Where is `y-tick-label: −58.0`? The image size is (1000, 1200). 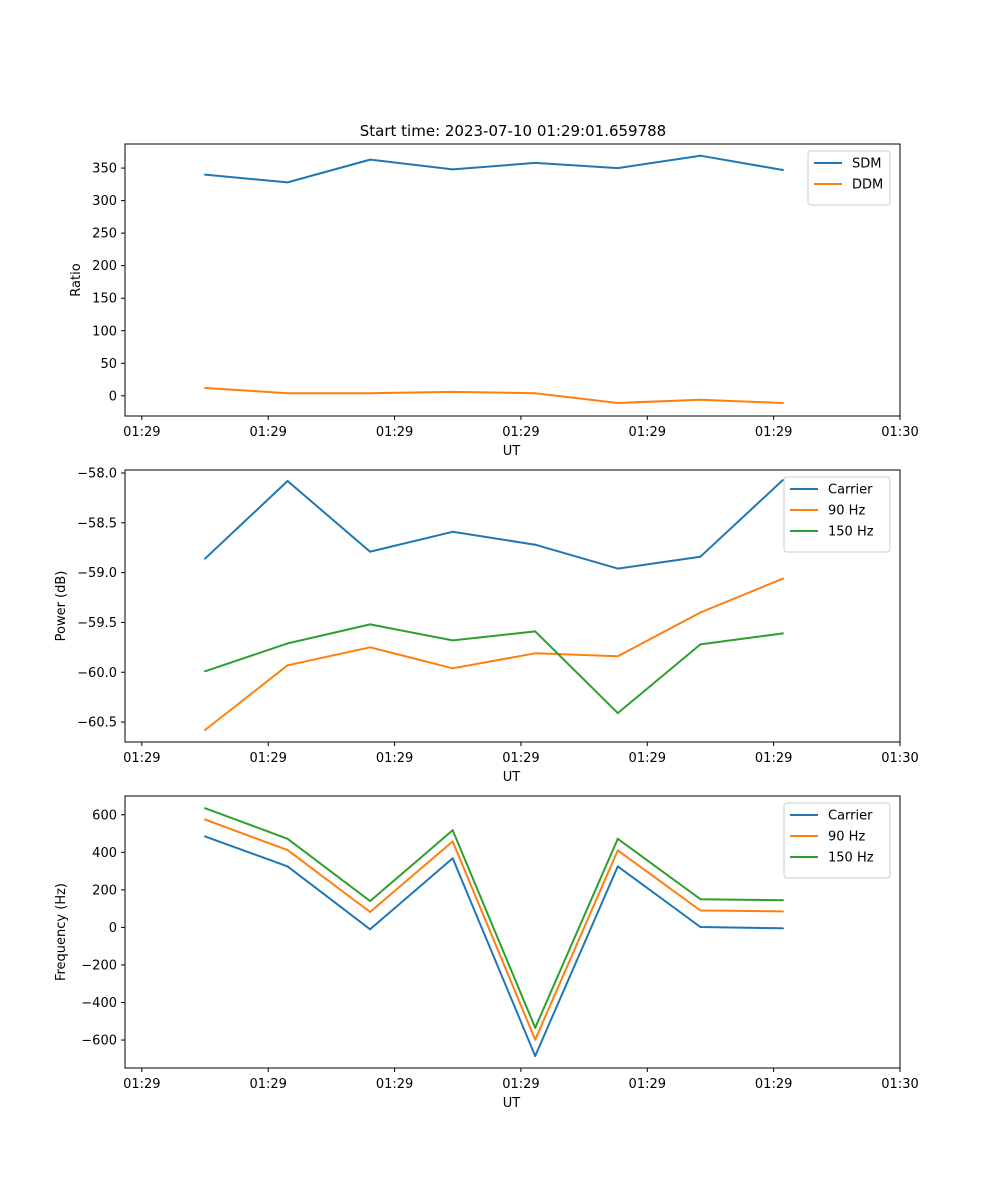
y-tick-label: −58.0 is located at coordinates (97, 473).